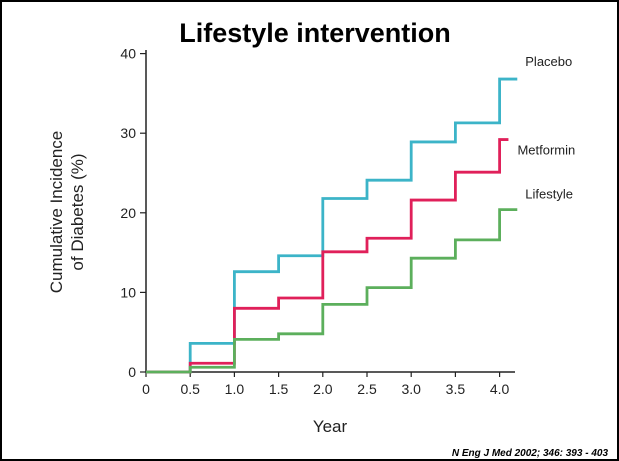 This screenshot has width=619, height=461. What do you see at coordinates (323, 389) in the screenshot?
I see `x-tick-label-4: 2.0` at bounding box center [323, 389].